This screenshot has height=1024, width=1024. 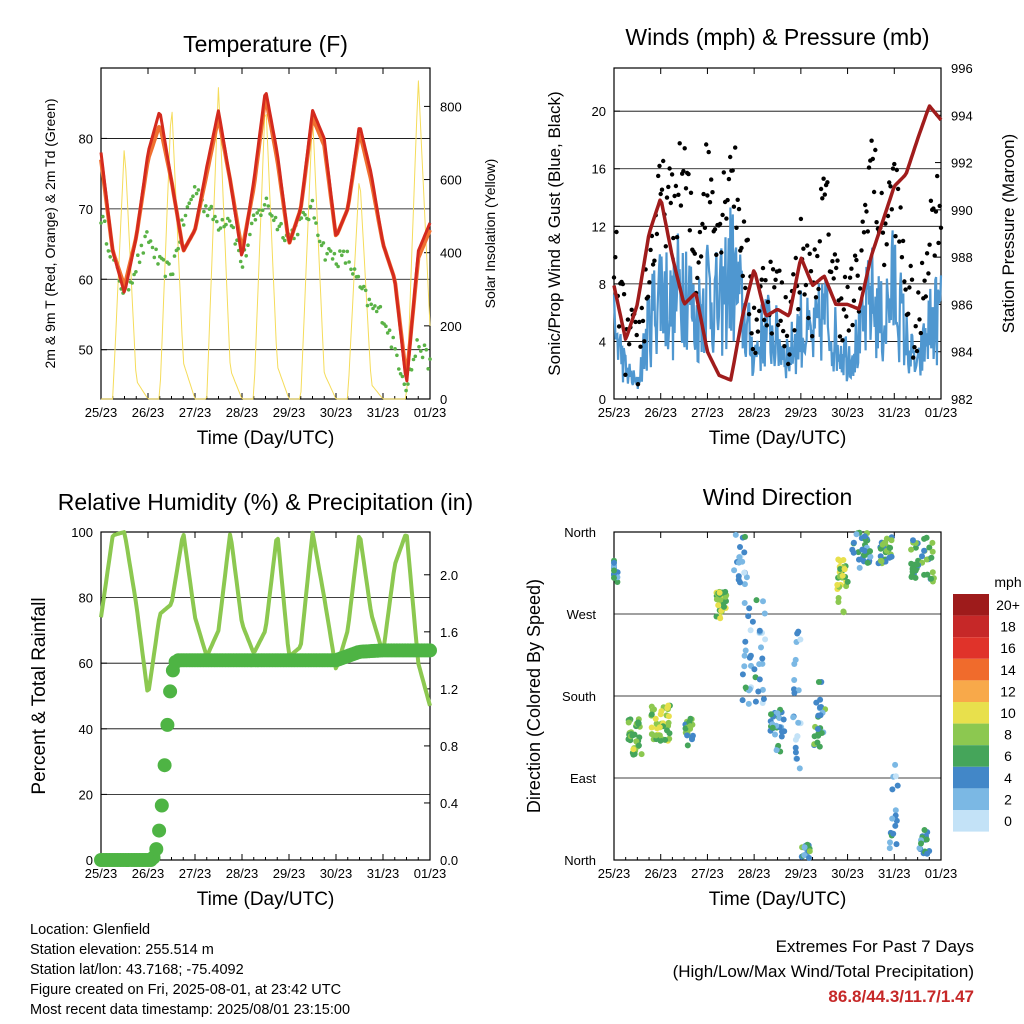 What do you see at coordinates (602, 284) in the screenshot?
I see `panel-2-ytick-label: 8` at bounding box center [602, 284].